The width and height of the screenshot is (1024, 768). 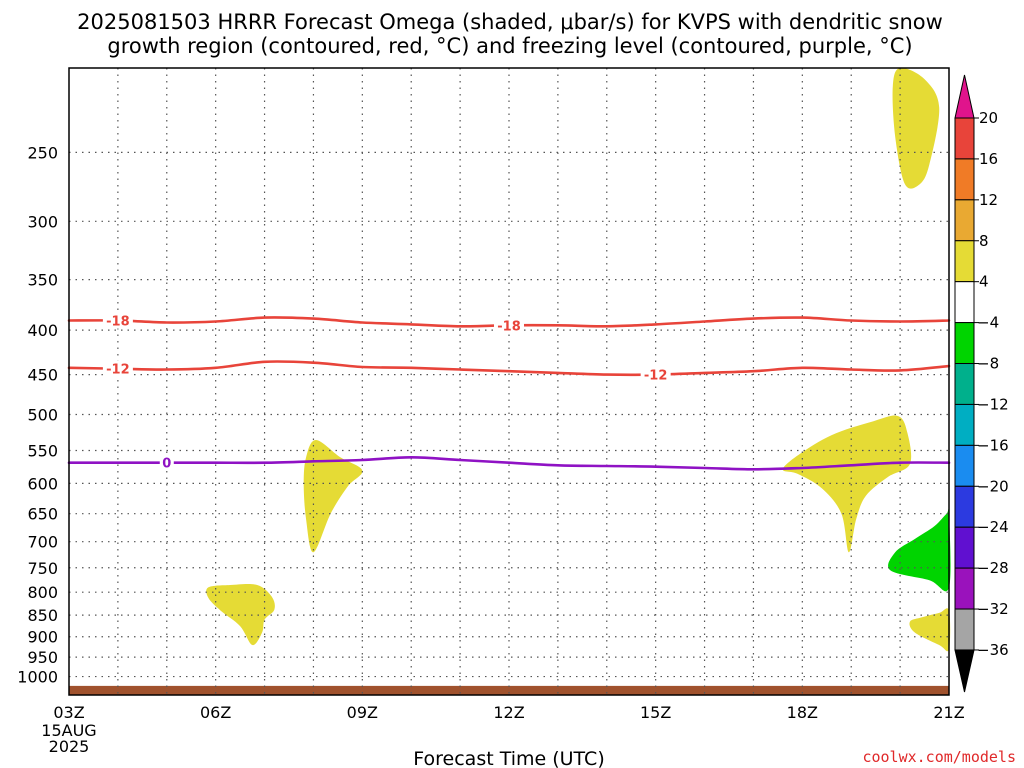 I want to click on x-tick-label-12Z: 12Z, so click(x=508, y=712).